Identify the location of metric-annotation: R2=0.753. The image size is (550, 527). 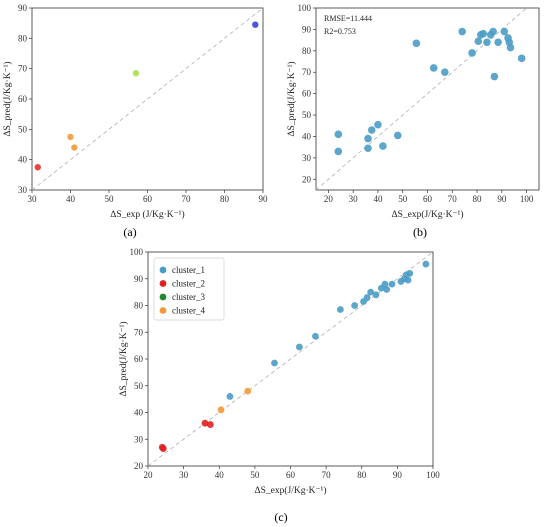
(340, 31).